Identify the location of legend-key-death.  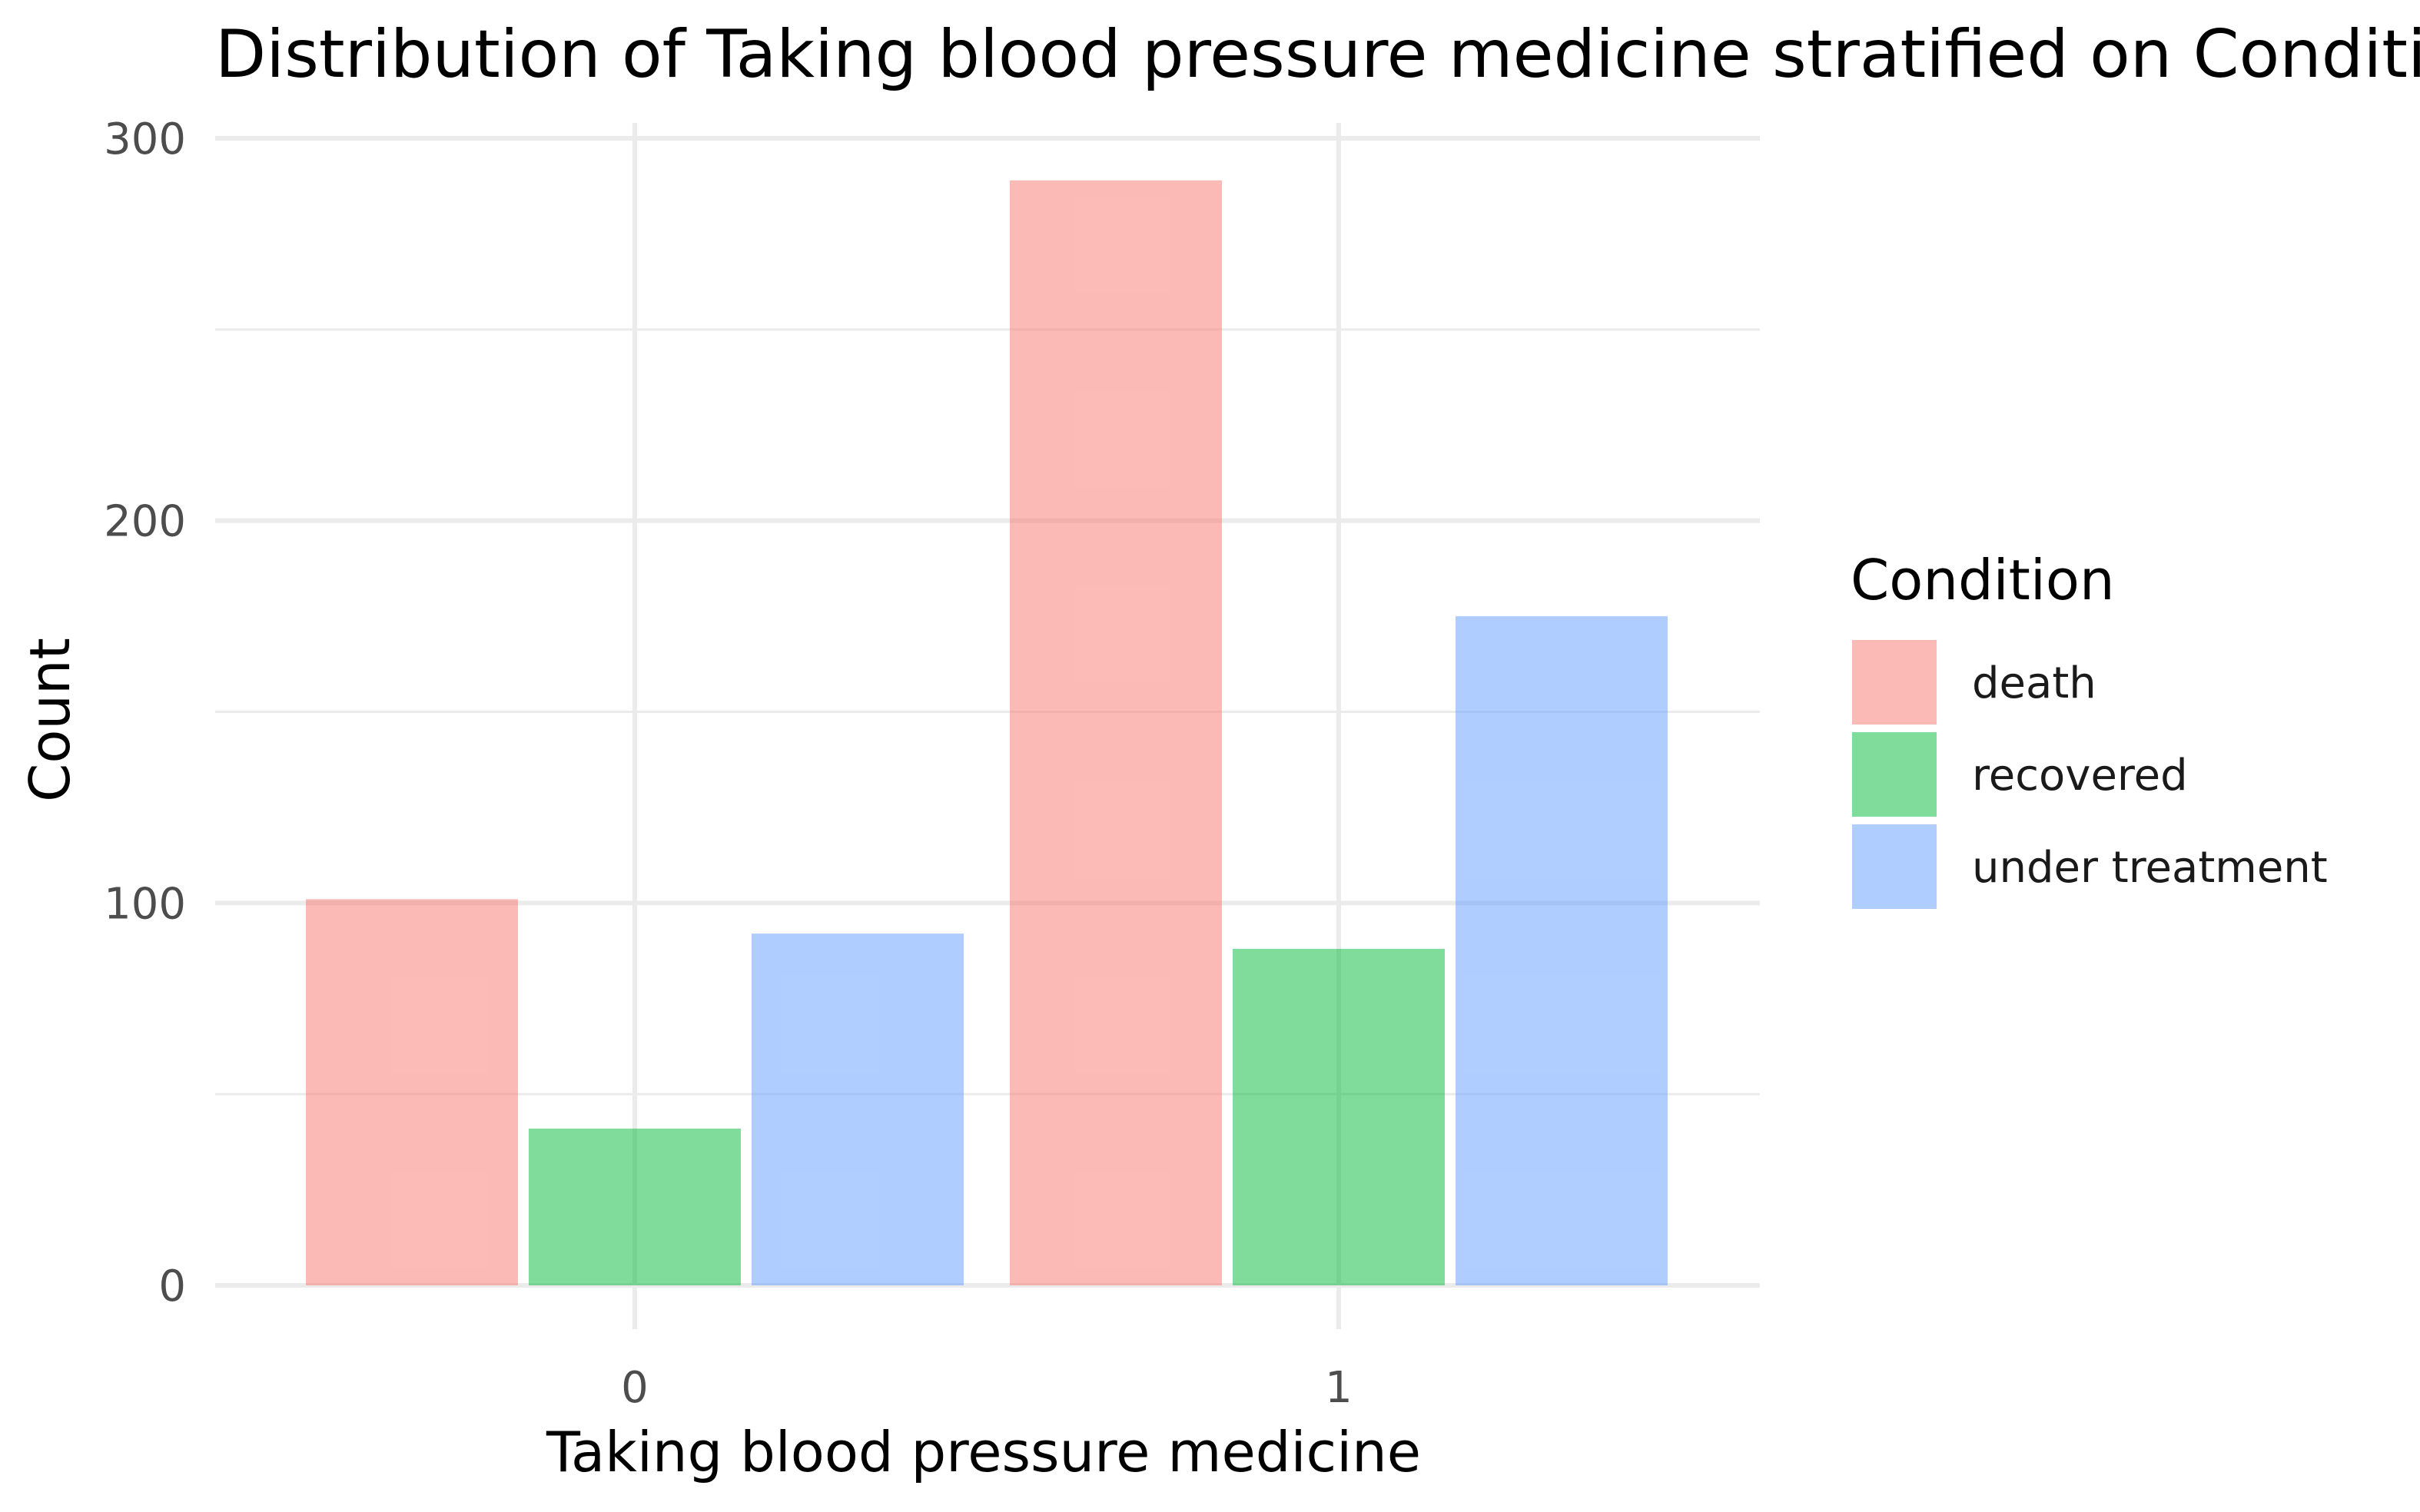
(1894, 682).